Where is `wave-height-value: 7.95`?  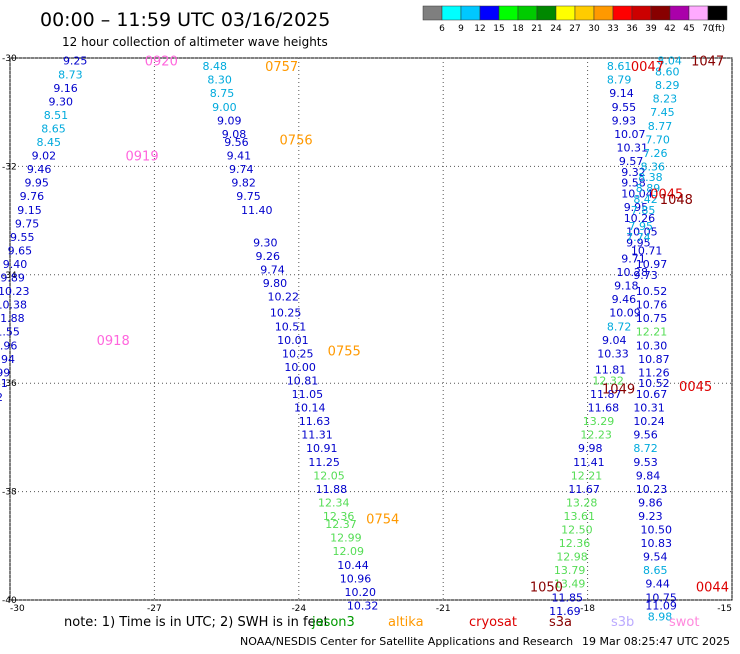 wave-height-value: 7.95 is located at coordinates (641, 226).